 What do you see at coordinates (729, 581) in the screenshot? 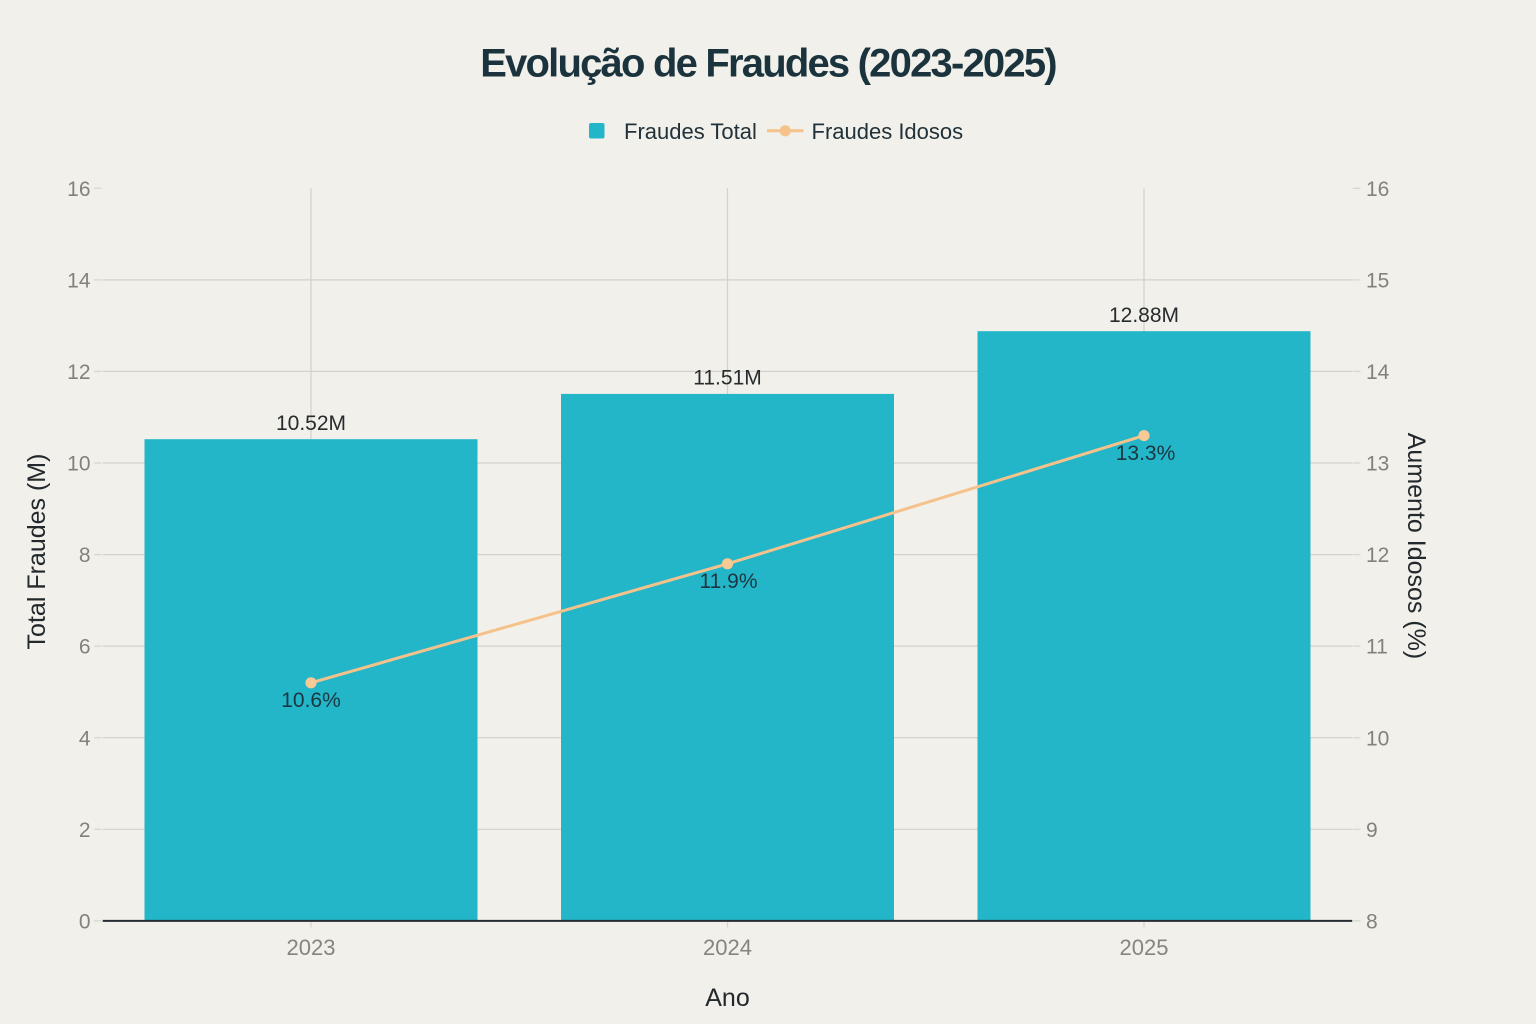
I see `svg-text: 11.9%` at bounding box center [729, 581].